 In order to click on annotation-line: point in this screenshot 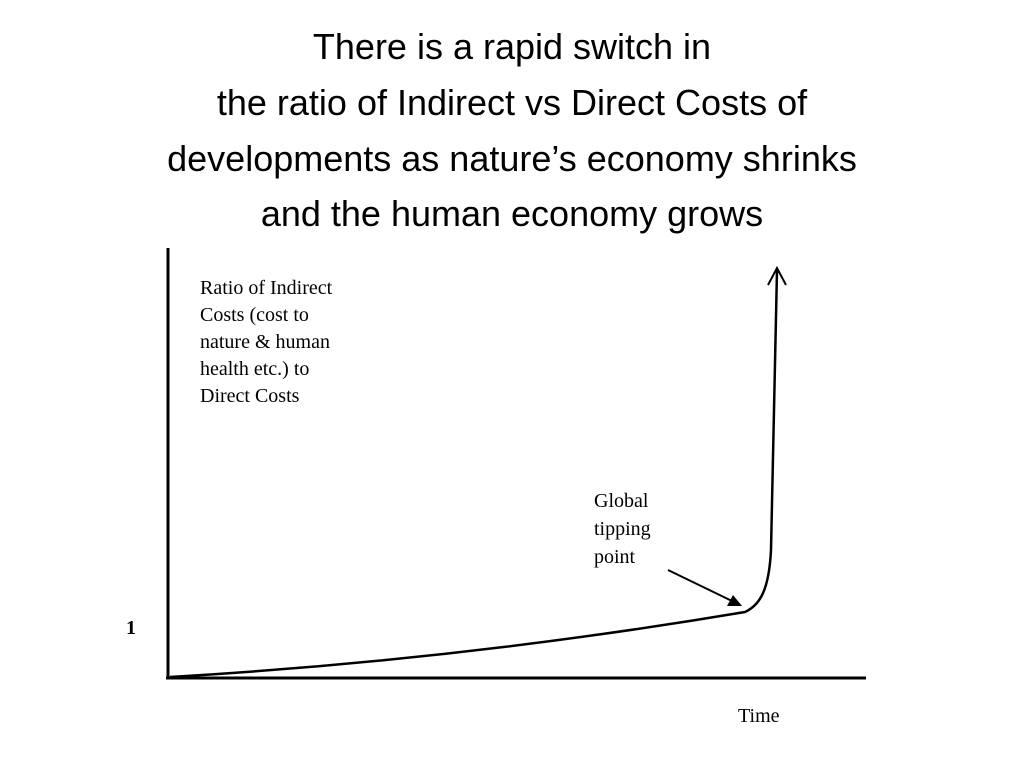, I will do `click(615, 557)`.